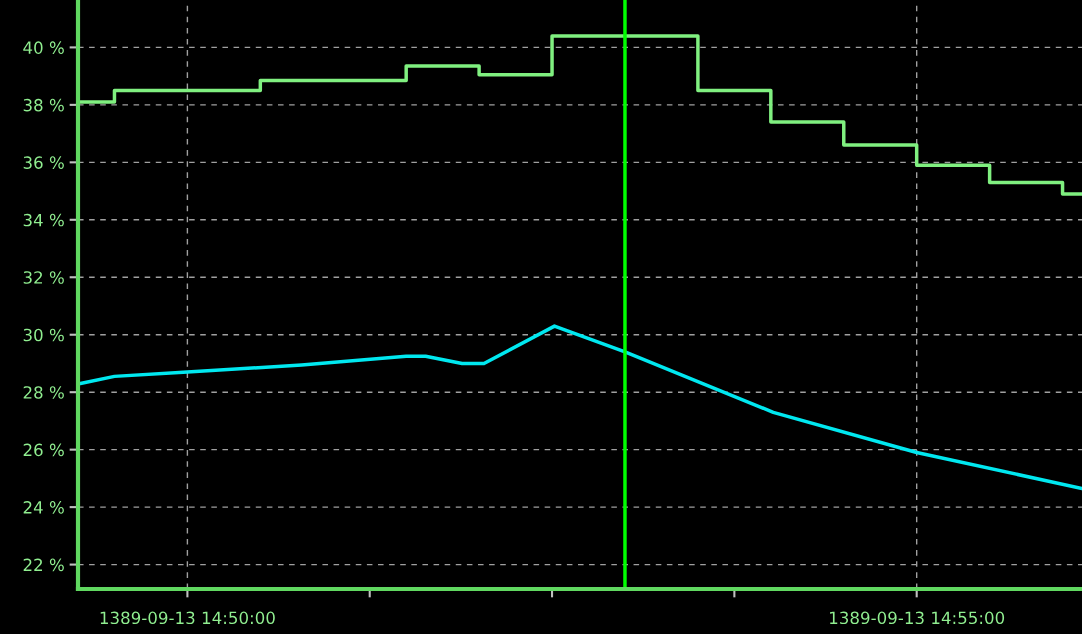 The image size is (1082, 634). I want to click on y-tick-label: 36 %, so click(43, 162).